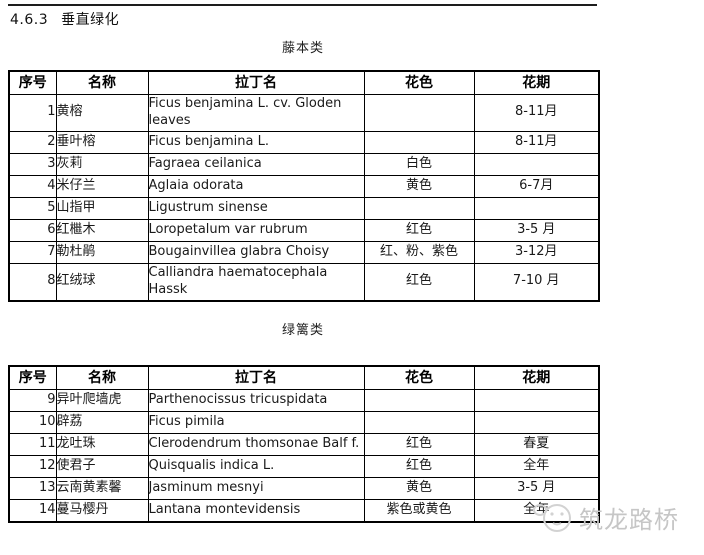  Describe the element at coordinates (90, 20) in the screenshot. I see `section-title: 垂直绿化` at that location.